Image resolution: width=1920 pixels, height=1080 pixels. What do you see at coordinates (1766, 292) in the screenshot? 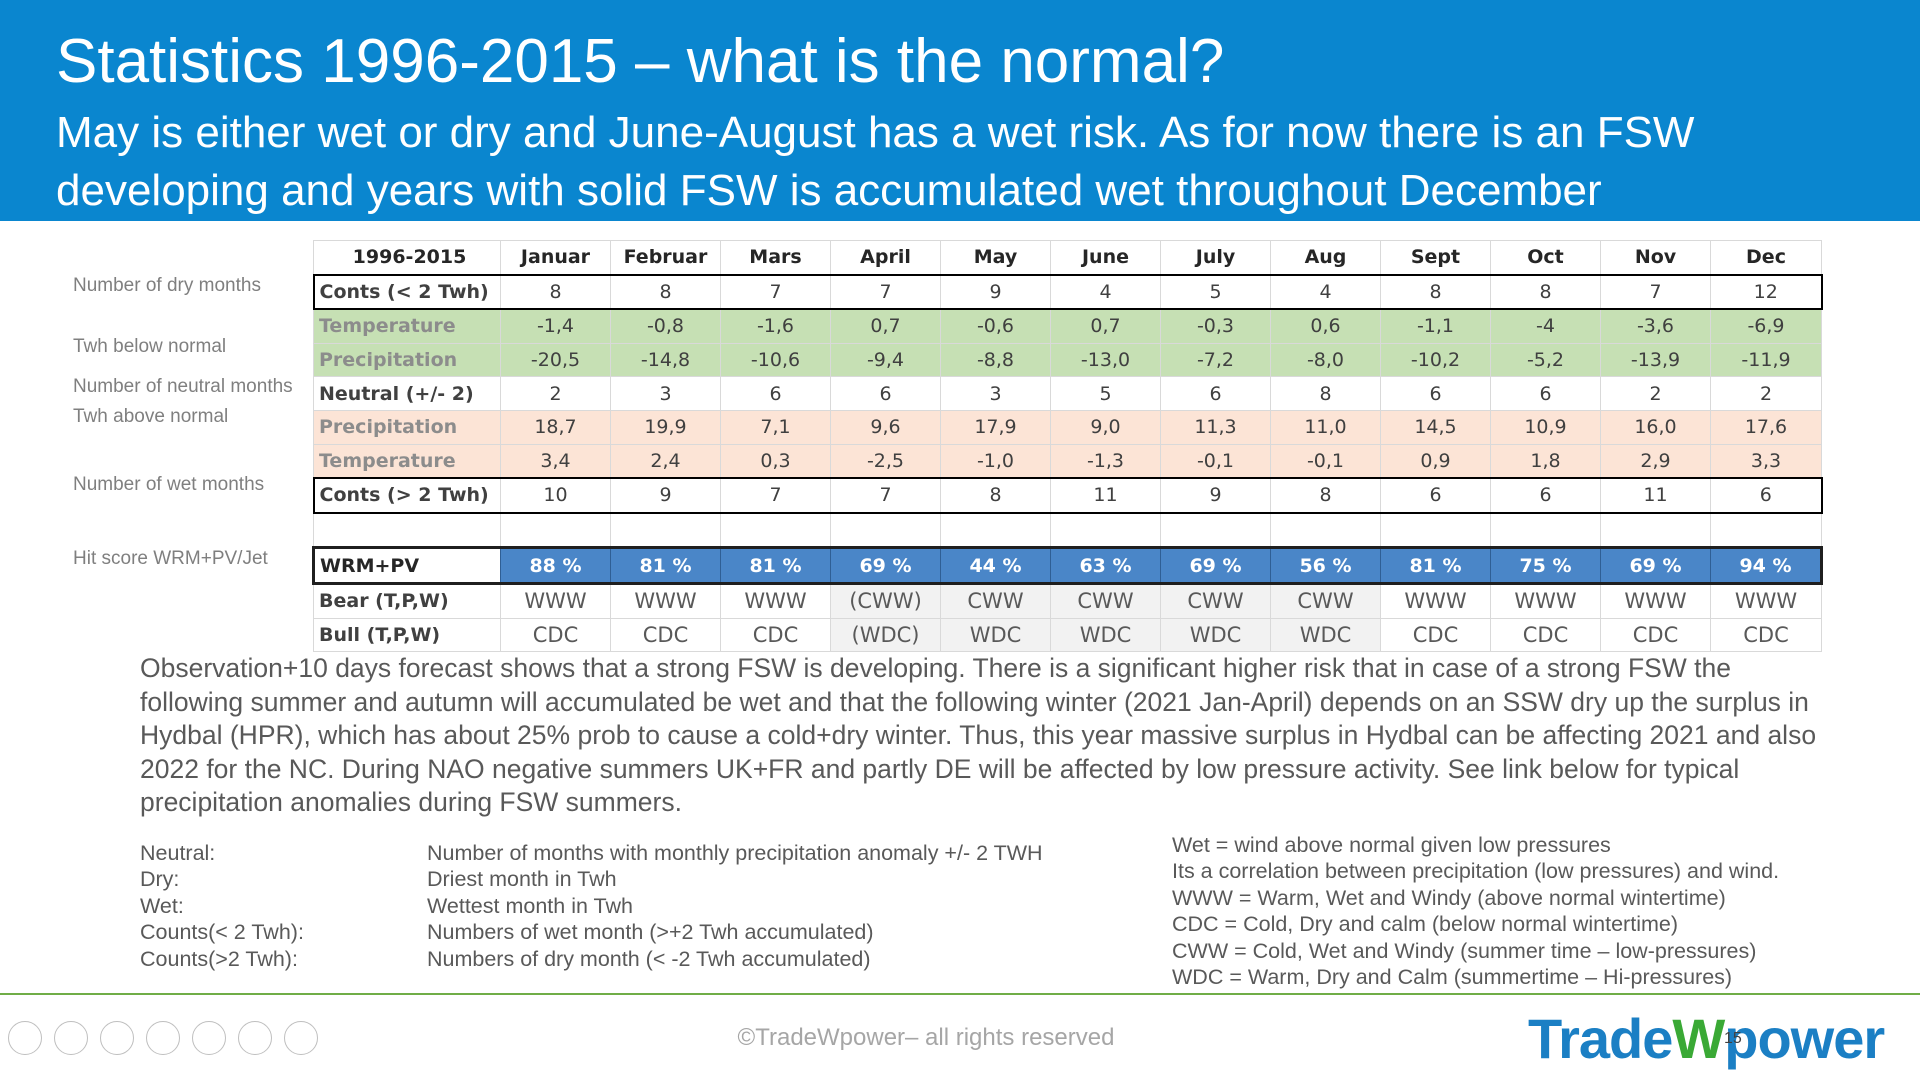
I see `cell: 12` at bounding box center [1766, 292].